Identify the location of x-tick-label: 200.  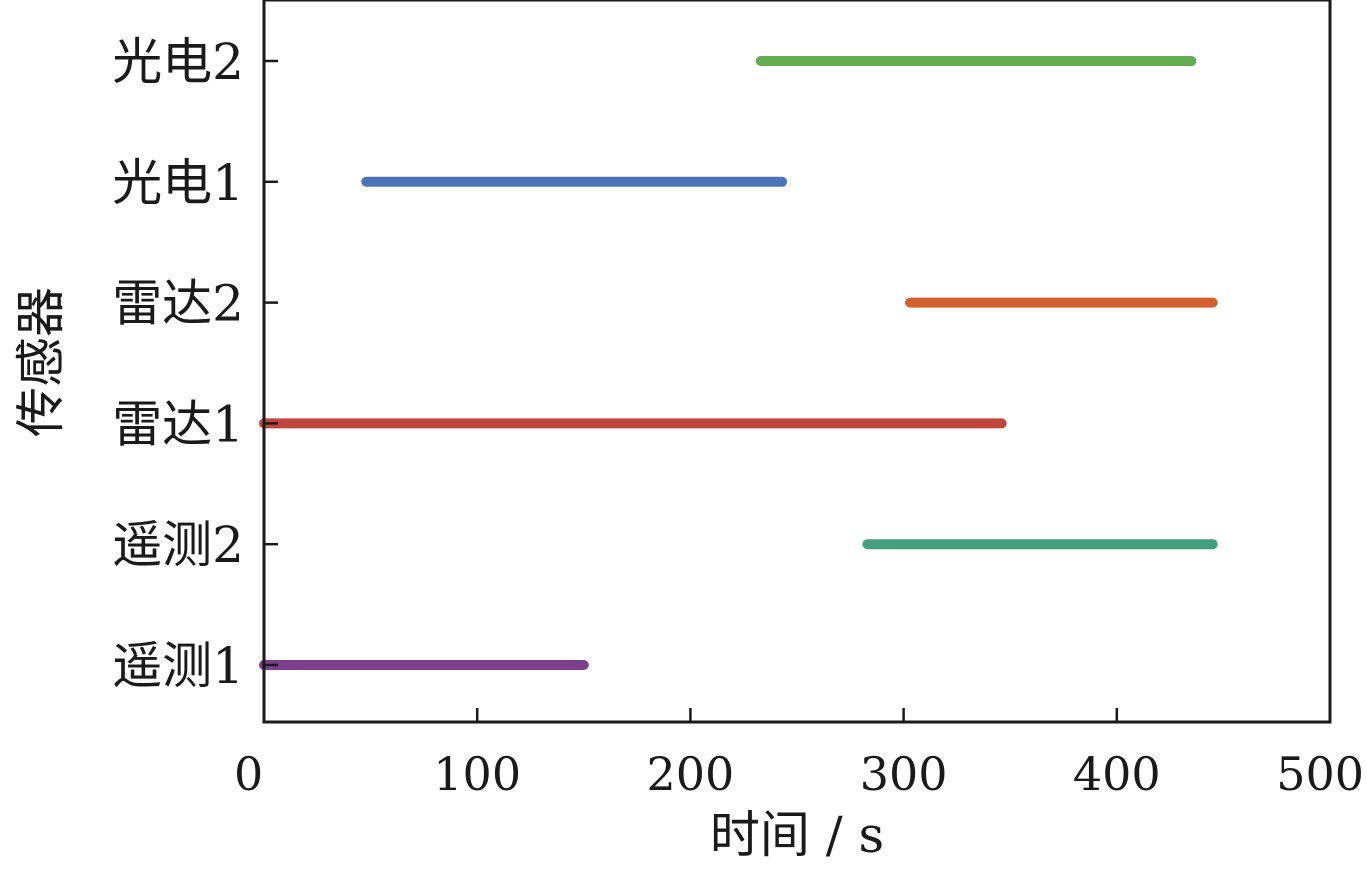
(690, 774).